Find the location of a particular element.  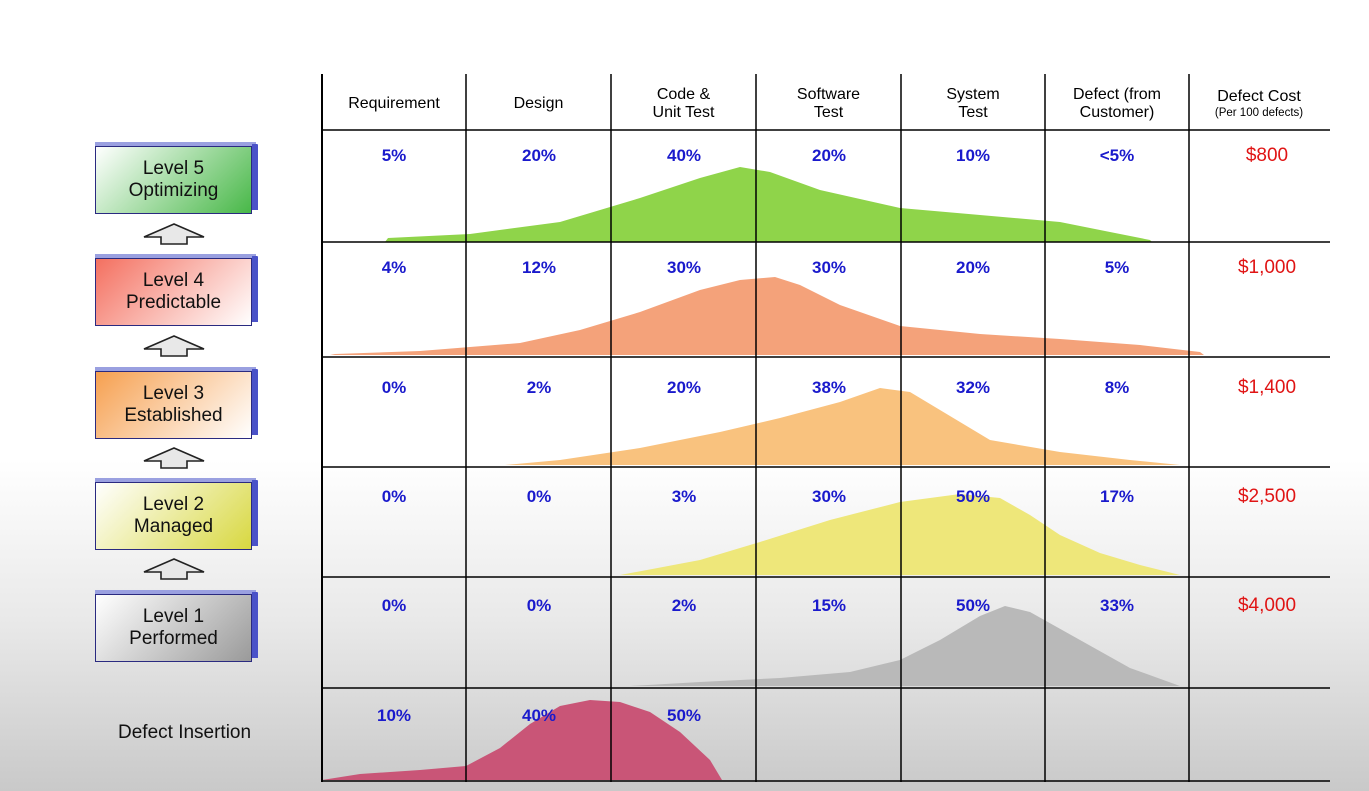

level3-requirement-pct: 0% is located at coordinates (394, 387).